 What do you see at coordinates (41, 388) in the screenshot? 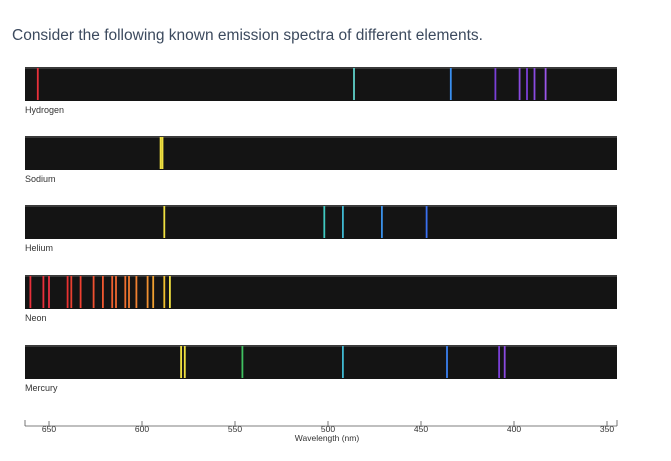
I see `element-label: Mercury` at bounding box center [41, 388].